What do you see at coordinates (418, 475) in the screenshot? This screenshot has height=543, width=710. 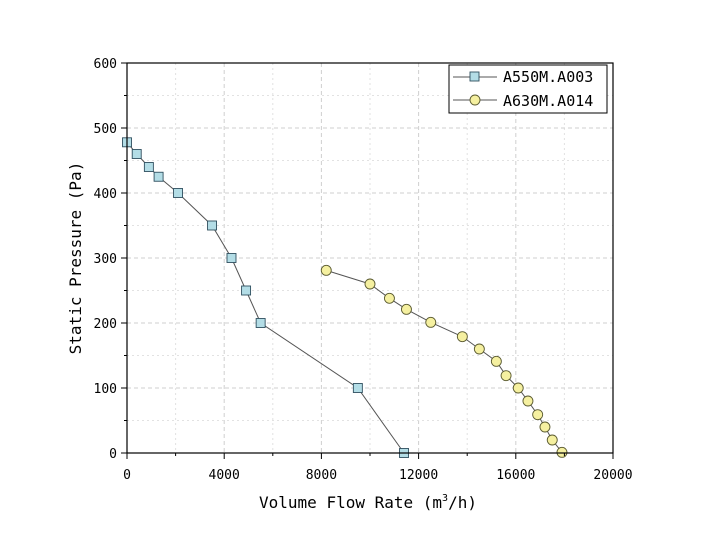 I see `x-tick-label: 12000` at bounding box center [418, 475].